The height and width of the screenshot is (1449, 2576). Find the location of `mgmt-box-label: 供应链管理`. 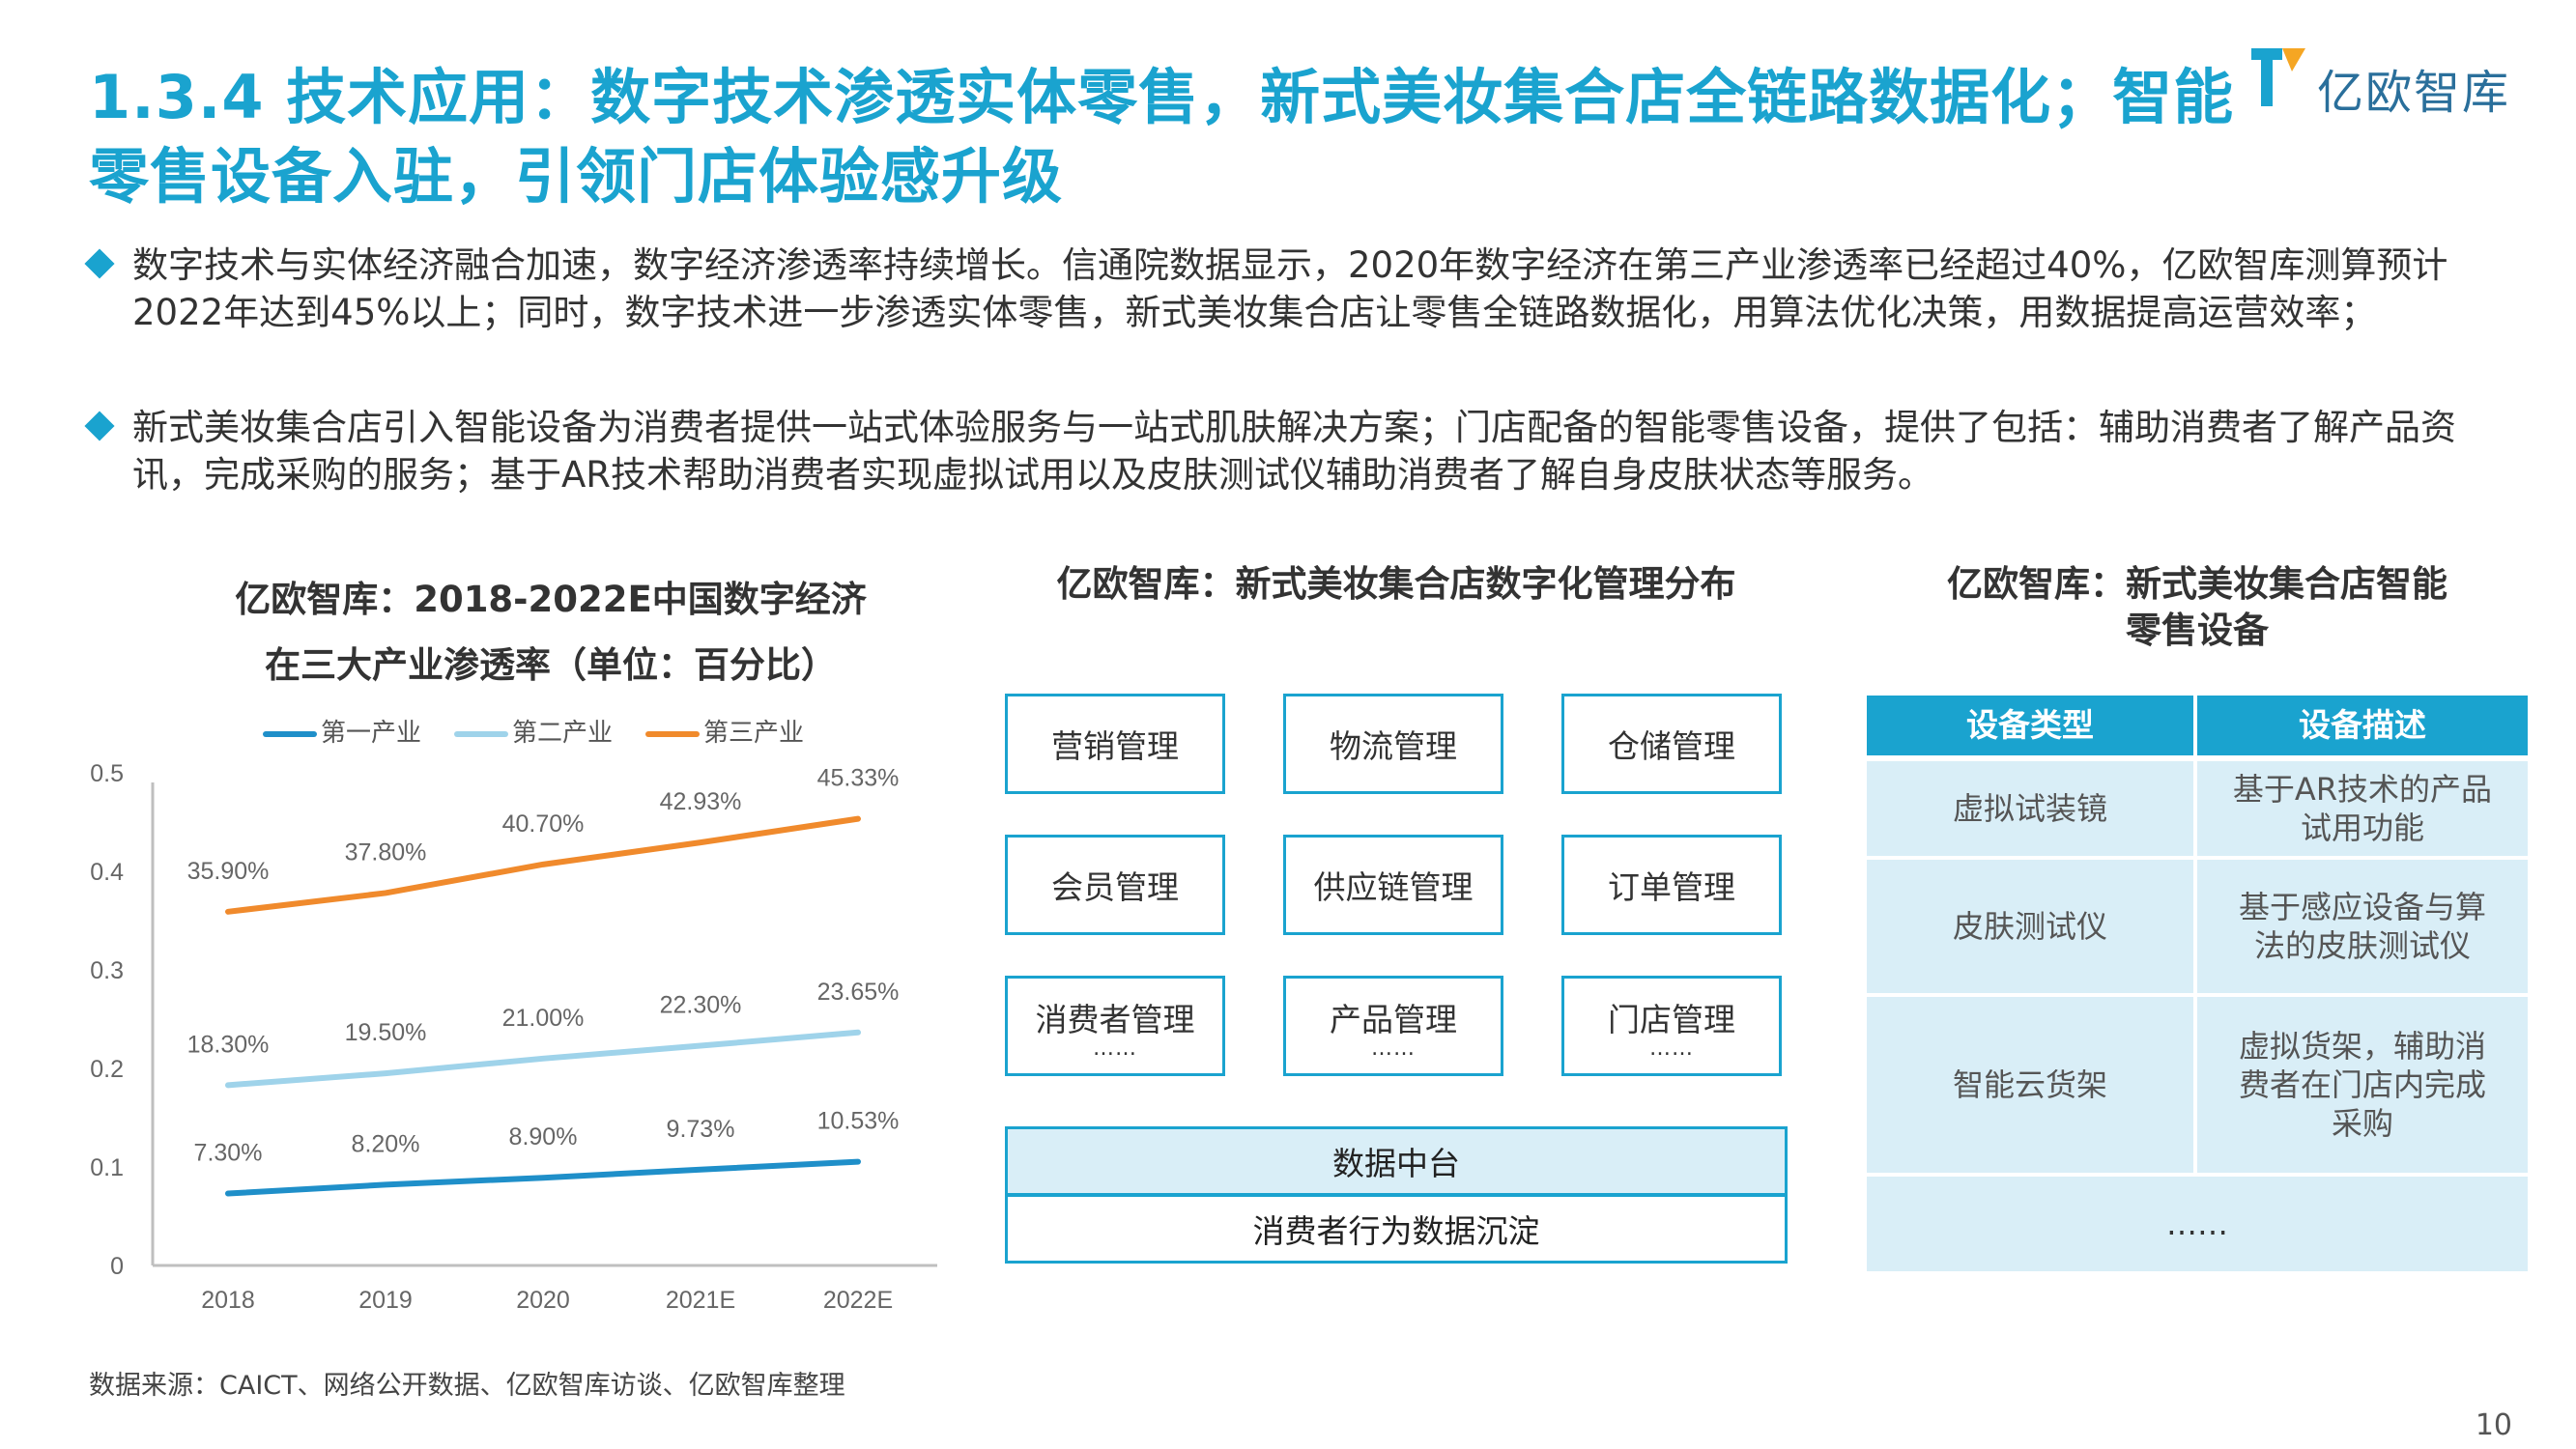

mgmt-box-label: 供应链管理 is located at coordinates (1394, 887).